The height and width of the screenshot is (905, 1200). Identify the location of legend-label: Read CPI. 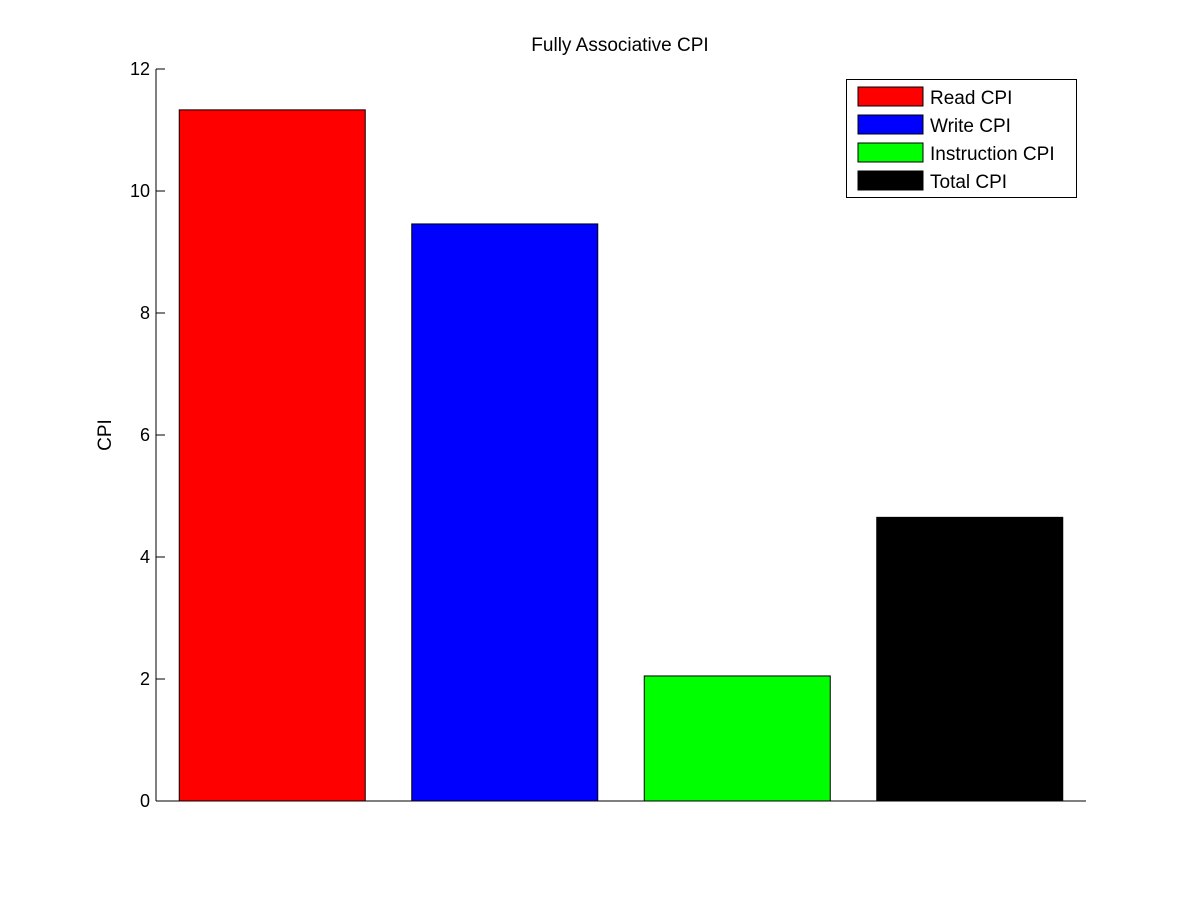
(971, 98).